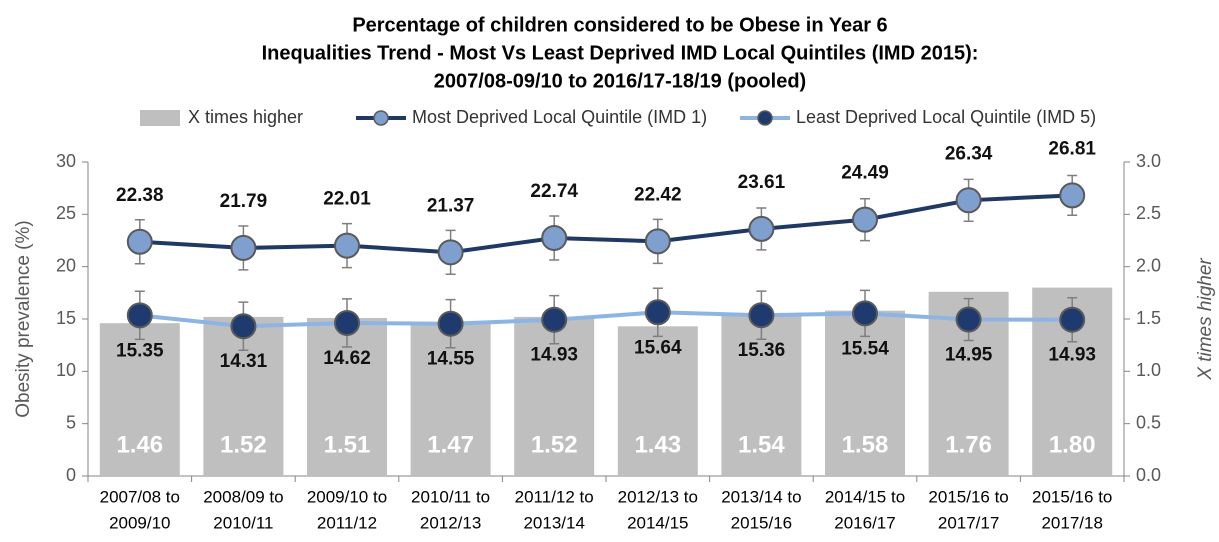 This screenshot has height=542, width=1219. What do you see at coordinates (450, 522) in the screenshot?
I see `x-tick-label: 2012/13` at bounding box center [450, 522].